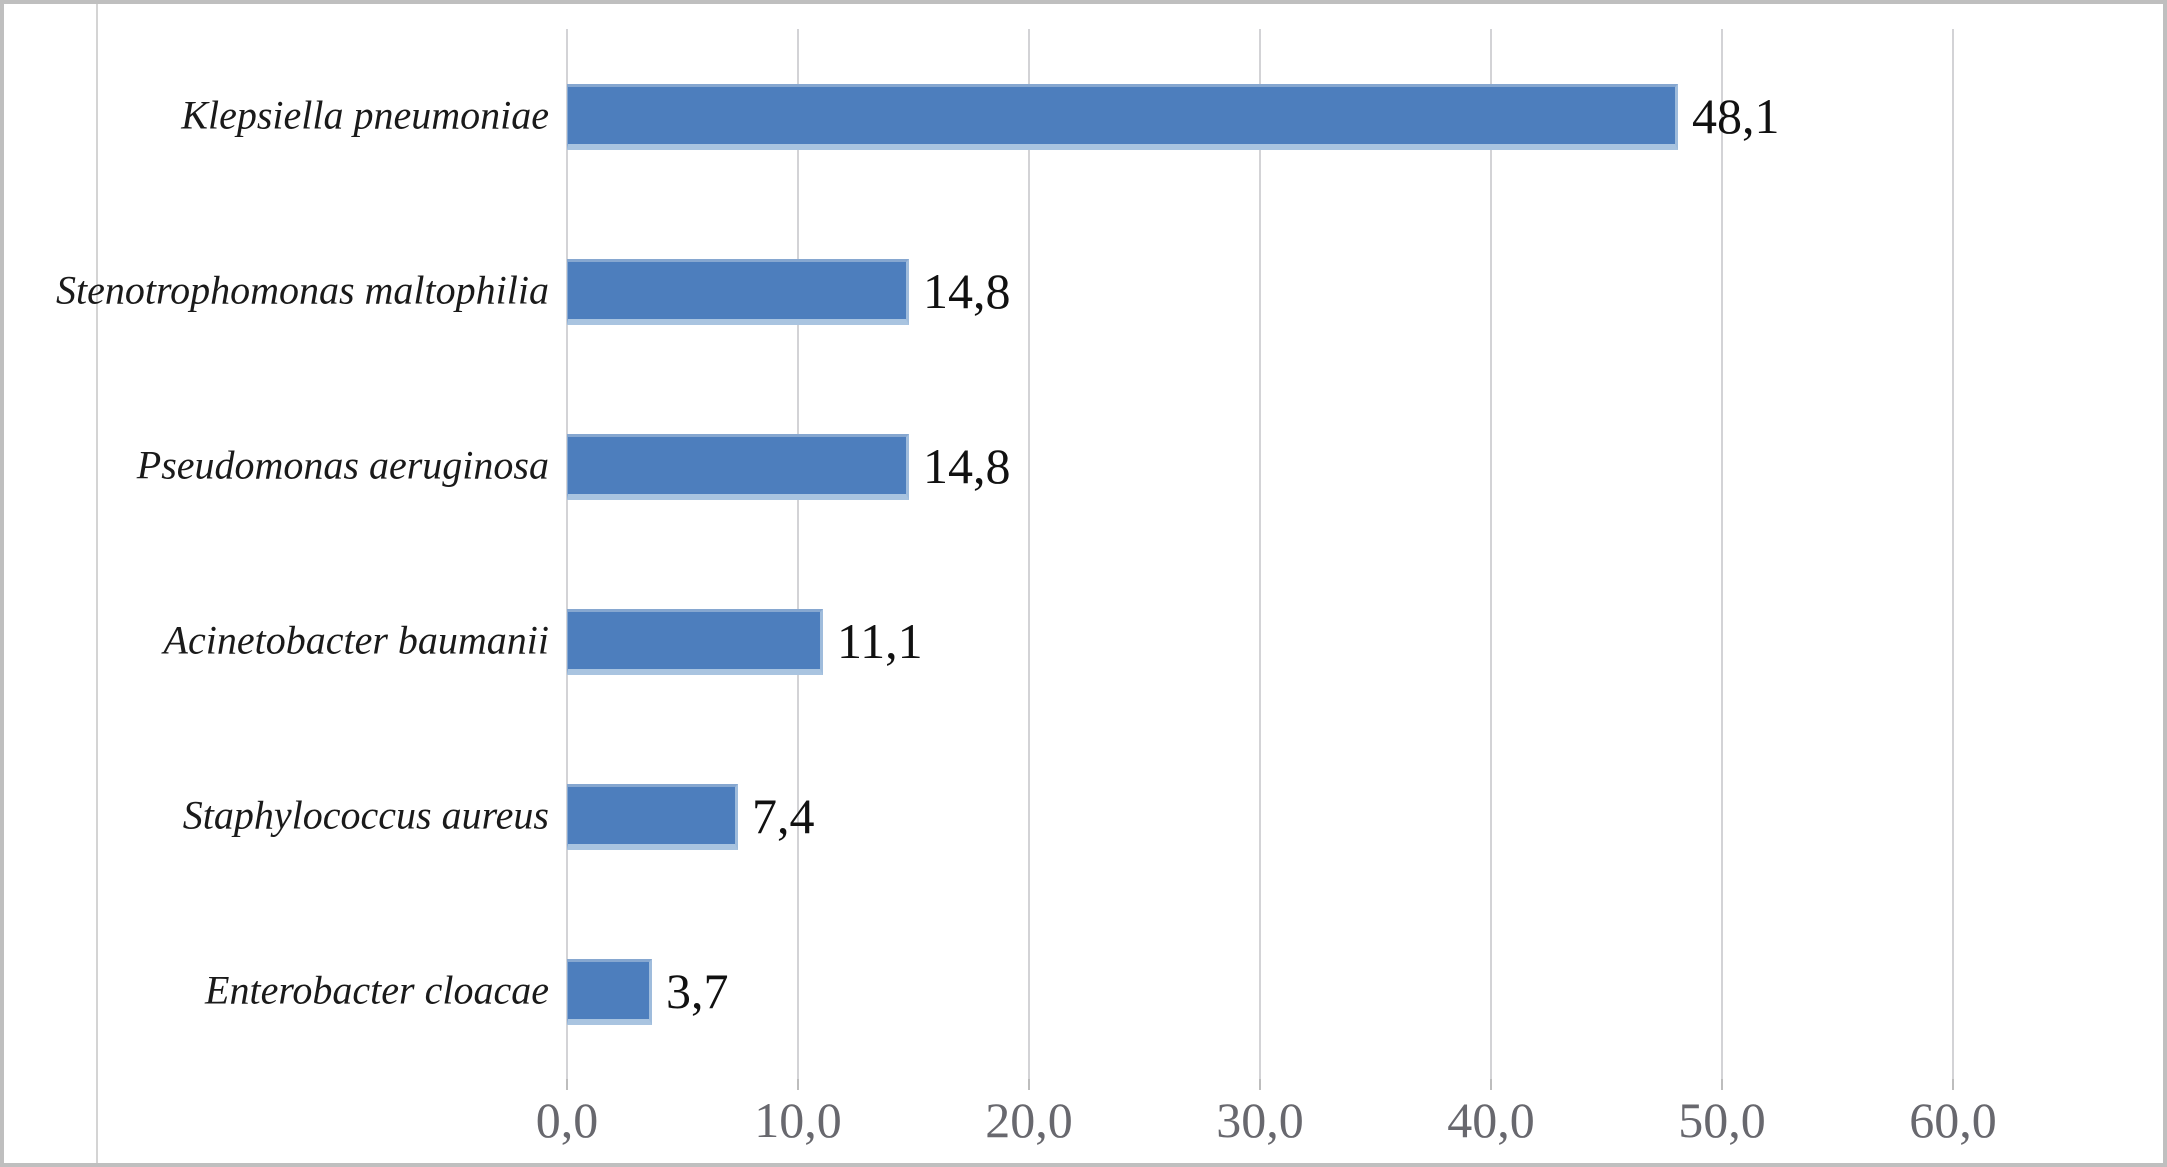 This screenshot has height=1167, width=2167. Describe the element at coordinates (1722, 554) in the screenshot. I see `gridline-50,0` at that location.